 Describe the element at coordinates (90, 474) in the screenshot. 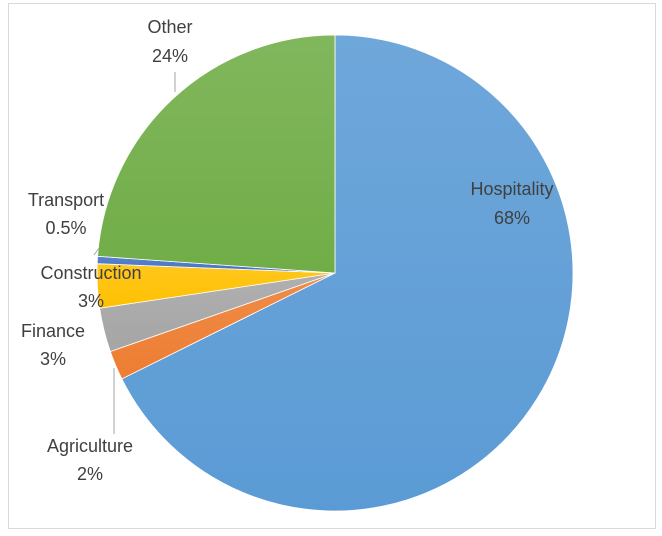

I see `slice-value-agriculture: 2%` at that location.